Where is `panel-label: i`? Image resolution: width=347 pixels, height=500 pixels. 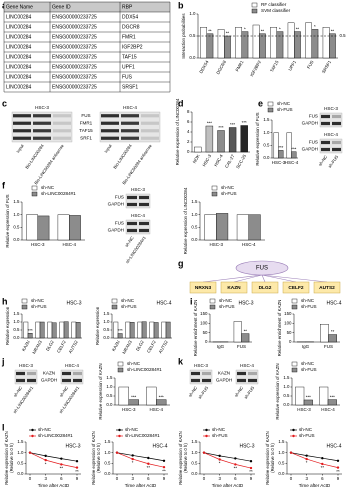
panel-label: i is located at coordinates (191, 301).